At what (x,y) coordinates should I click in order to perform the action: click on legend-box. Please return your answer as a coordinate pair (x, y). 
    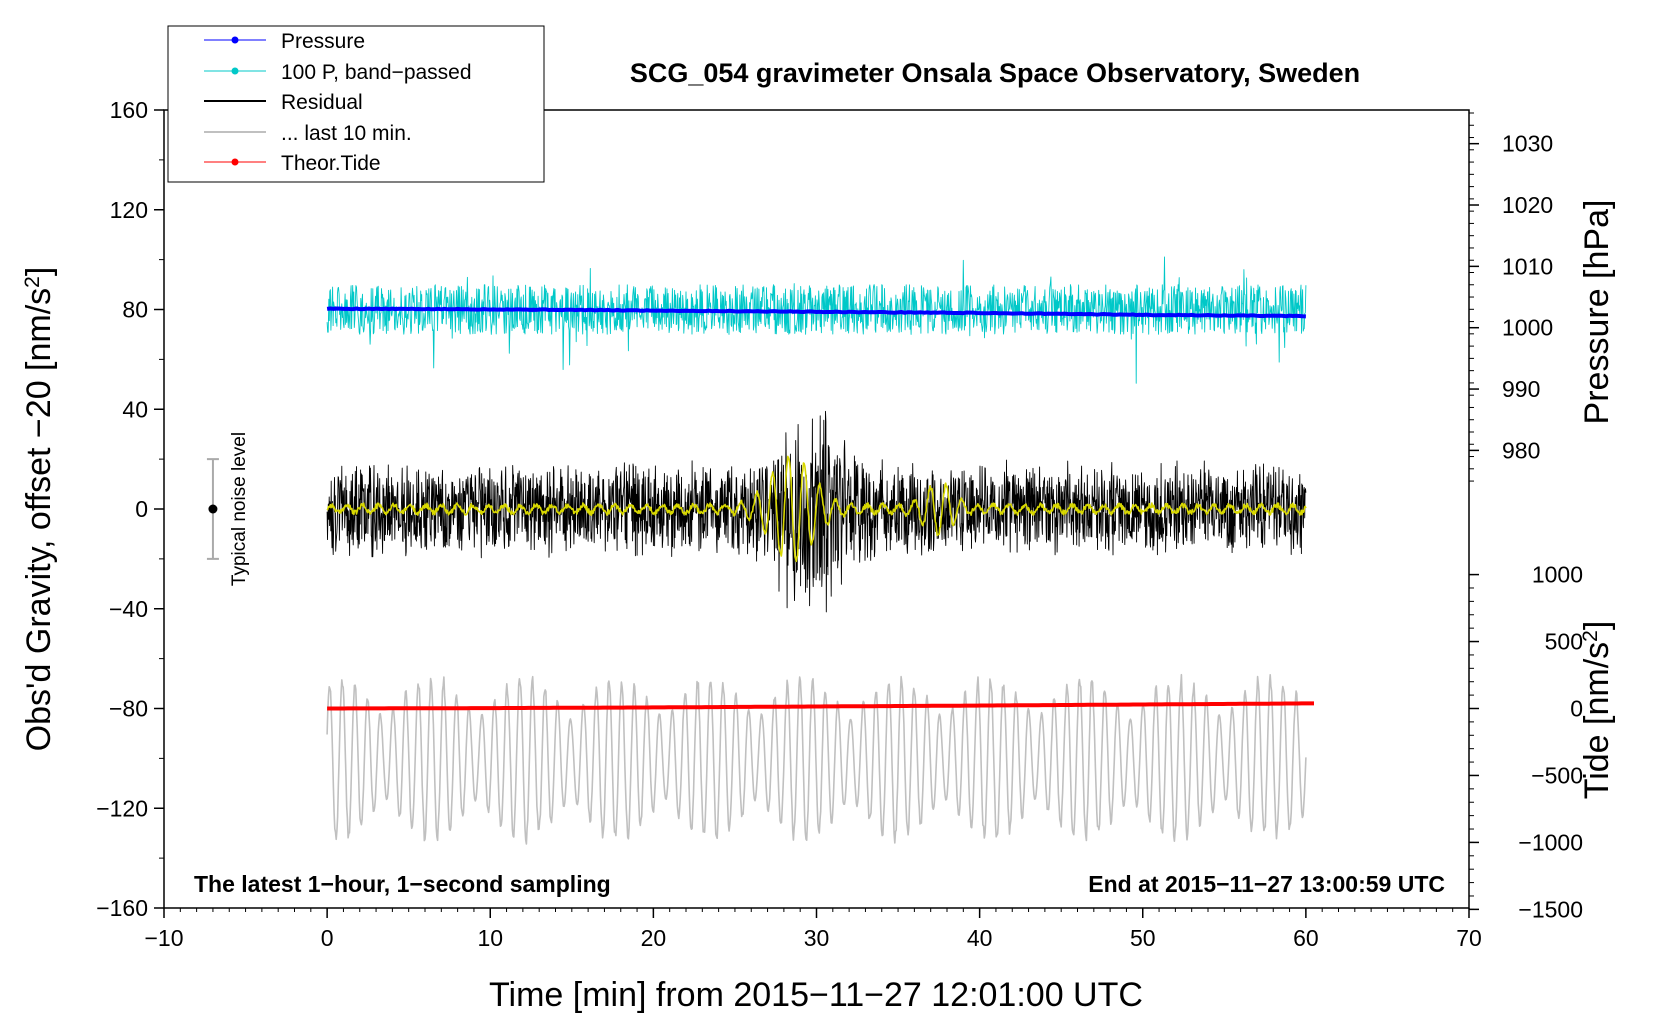
    Looking at the image, I should click on (356, 104).